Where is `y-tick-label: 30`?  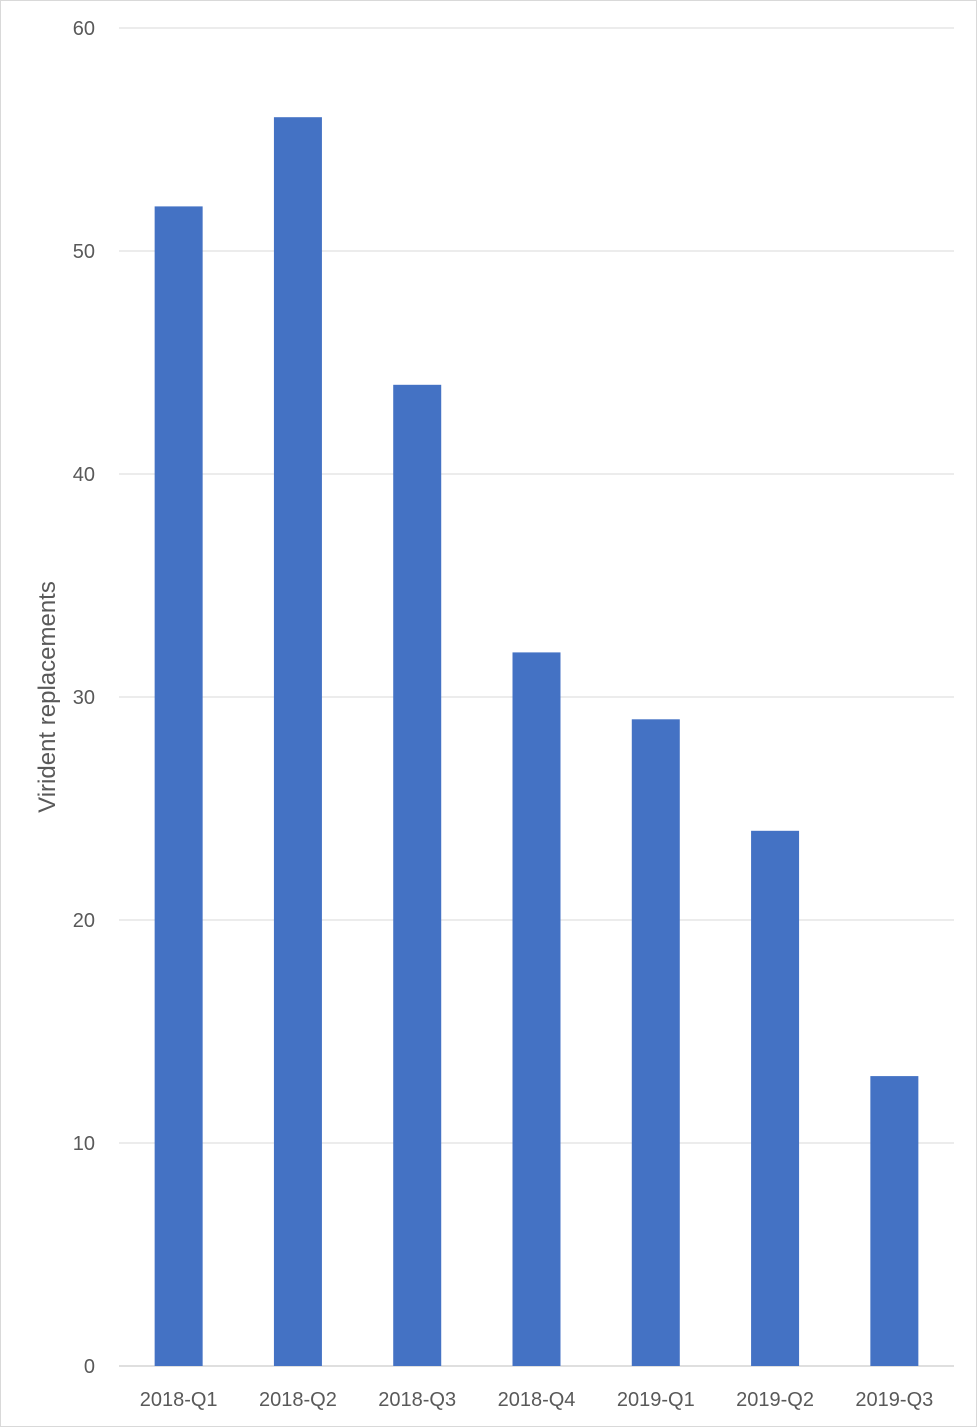
y-tick-label: 30 is located at coordinates (84, 698).